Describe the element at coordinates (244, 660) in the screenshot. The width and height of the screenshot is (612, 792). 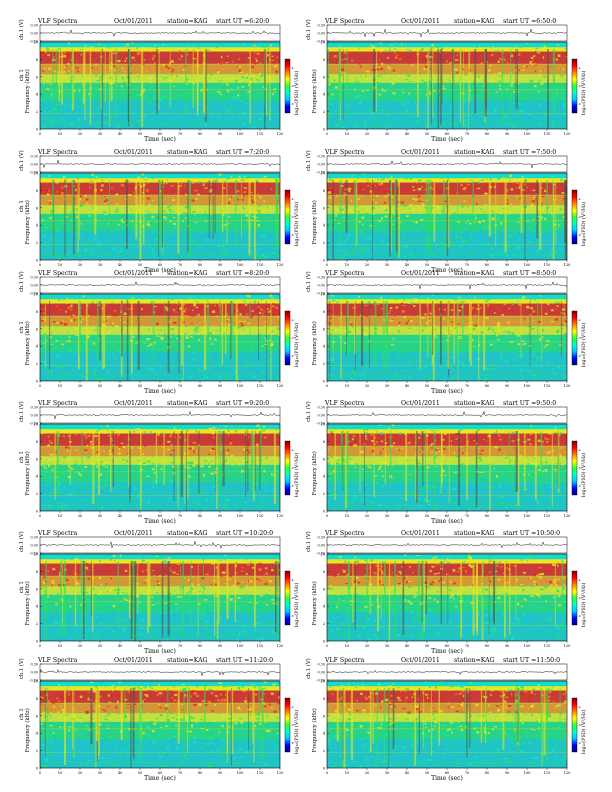
I see `panel-start-time: start UT =11:20:0` at that location.